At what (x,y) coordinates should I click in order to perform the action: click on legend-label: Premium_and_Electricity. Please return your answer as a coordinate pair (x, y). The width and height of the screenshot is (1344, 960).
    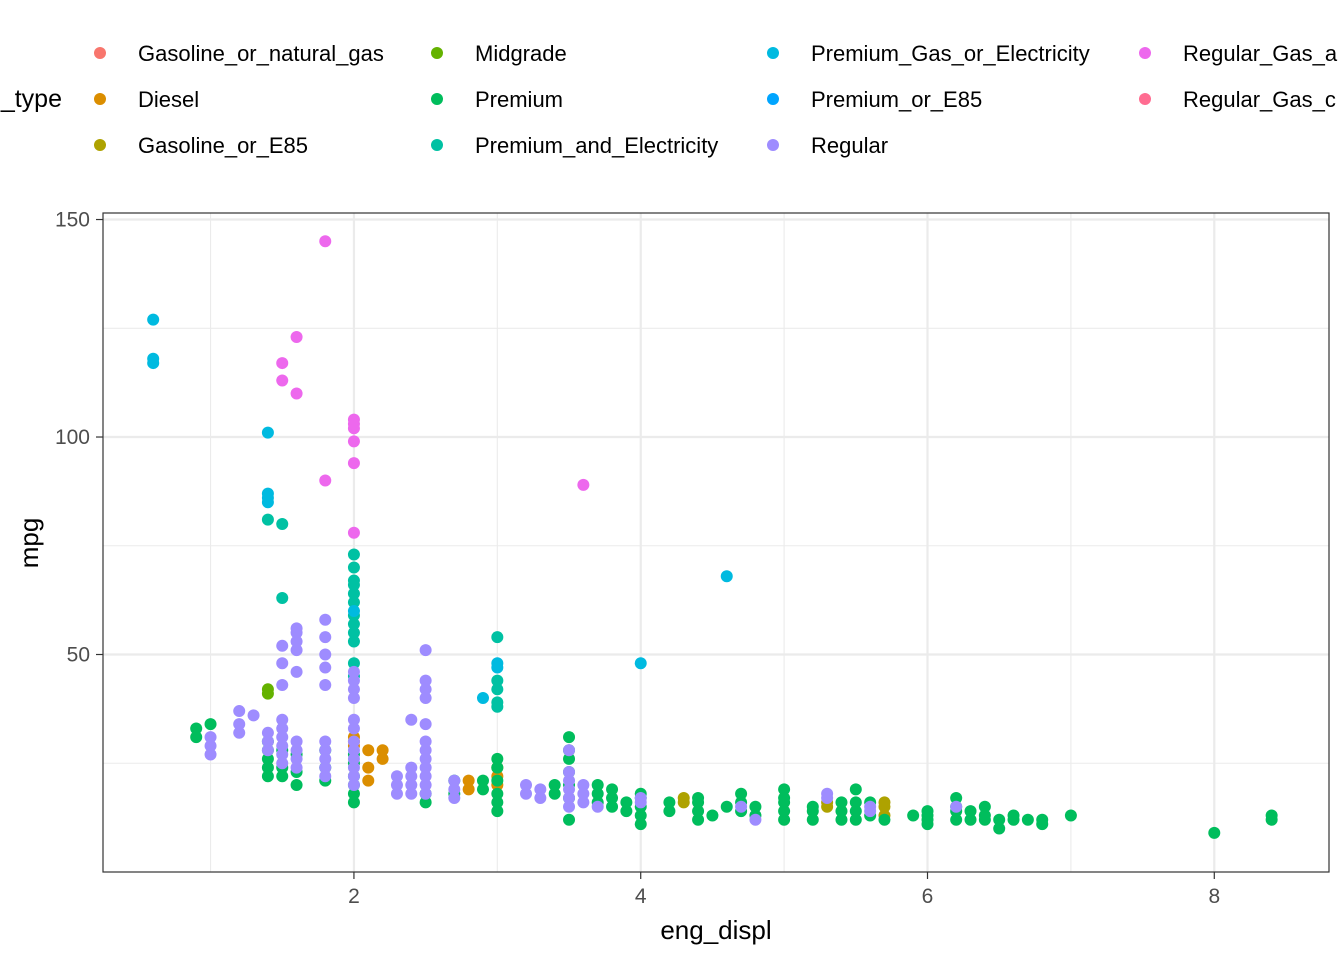
    Looking at the image, I should click on (596, 145).